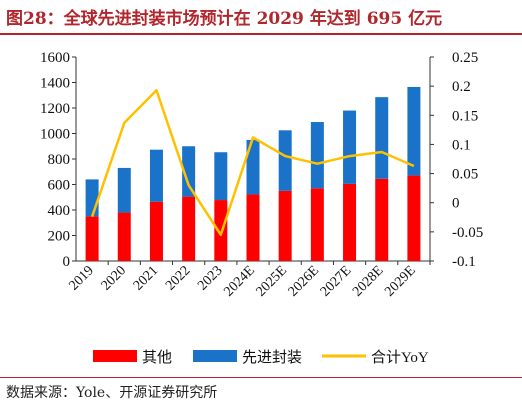  I want to click on x-tick-label: 2022, so click(178, 278).